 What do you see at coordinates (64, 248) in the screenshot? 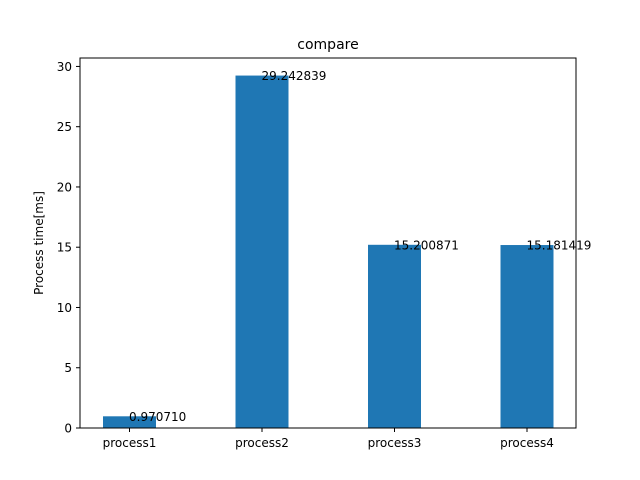
I see `y-tick-label: 15` at bounding box center [64, 248].